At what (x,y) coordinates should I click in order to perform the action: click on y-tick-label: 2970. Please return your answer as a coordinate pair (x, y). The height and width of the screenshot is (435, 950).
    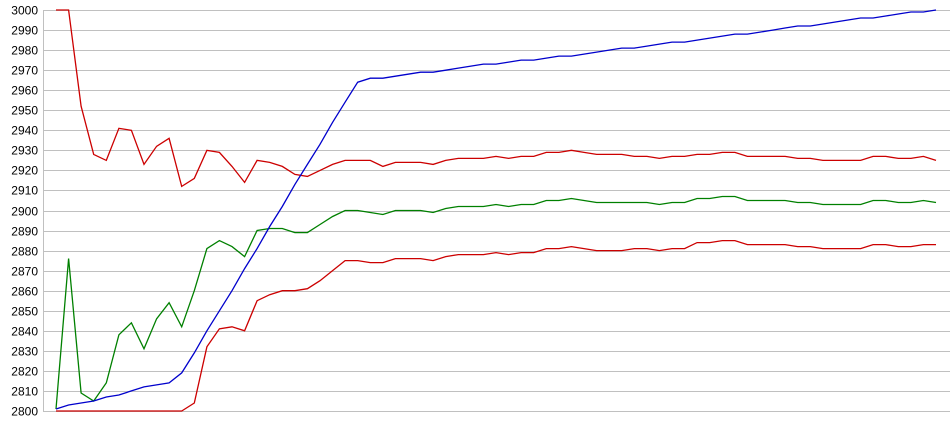
    Looking at the image, I should click on (24, 71).